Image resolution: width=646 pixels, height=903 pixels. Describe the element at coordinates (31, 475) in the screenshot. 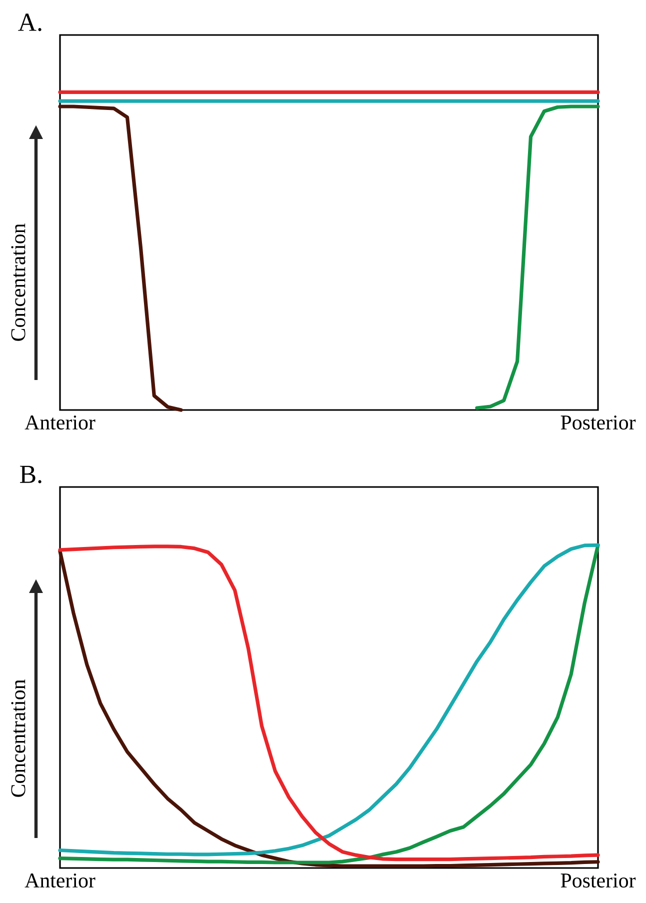

I see `chart-title: B.` at that location.